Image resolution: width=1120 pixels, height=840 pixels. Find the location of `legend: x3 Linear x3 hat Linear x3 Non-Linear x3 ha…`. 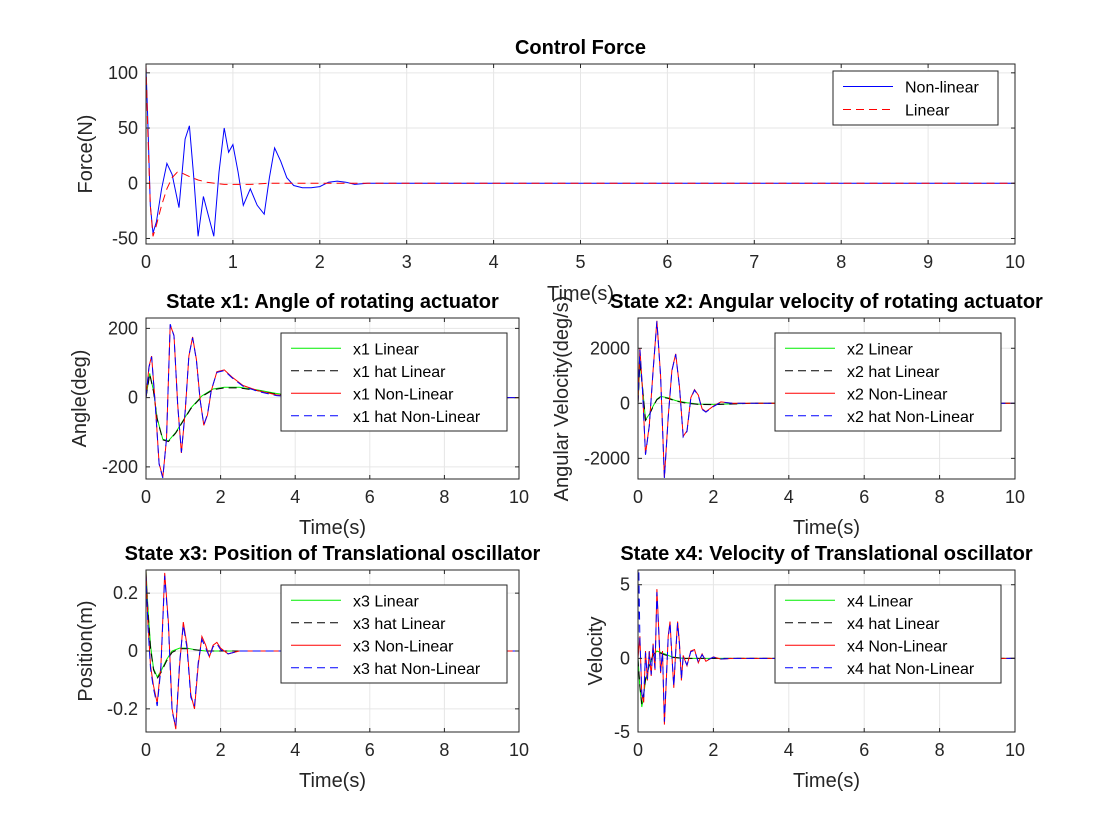

legend: x3 Linear x3 hat Linear x3 Non-Linear x3 ha… is located at coordinates (394, 634).